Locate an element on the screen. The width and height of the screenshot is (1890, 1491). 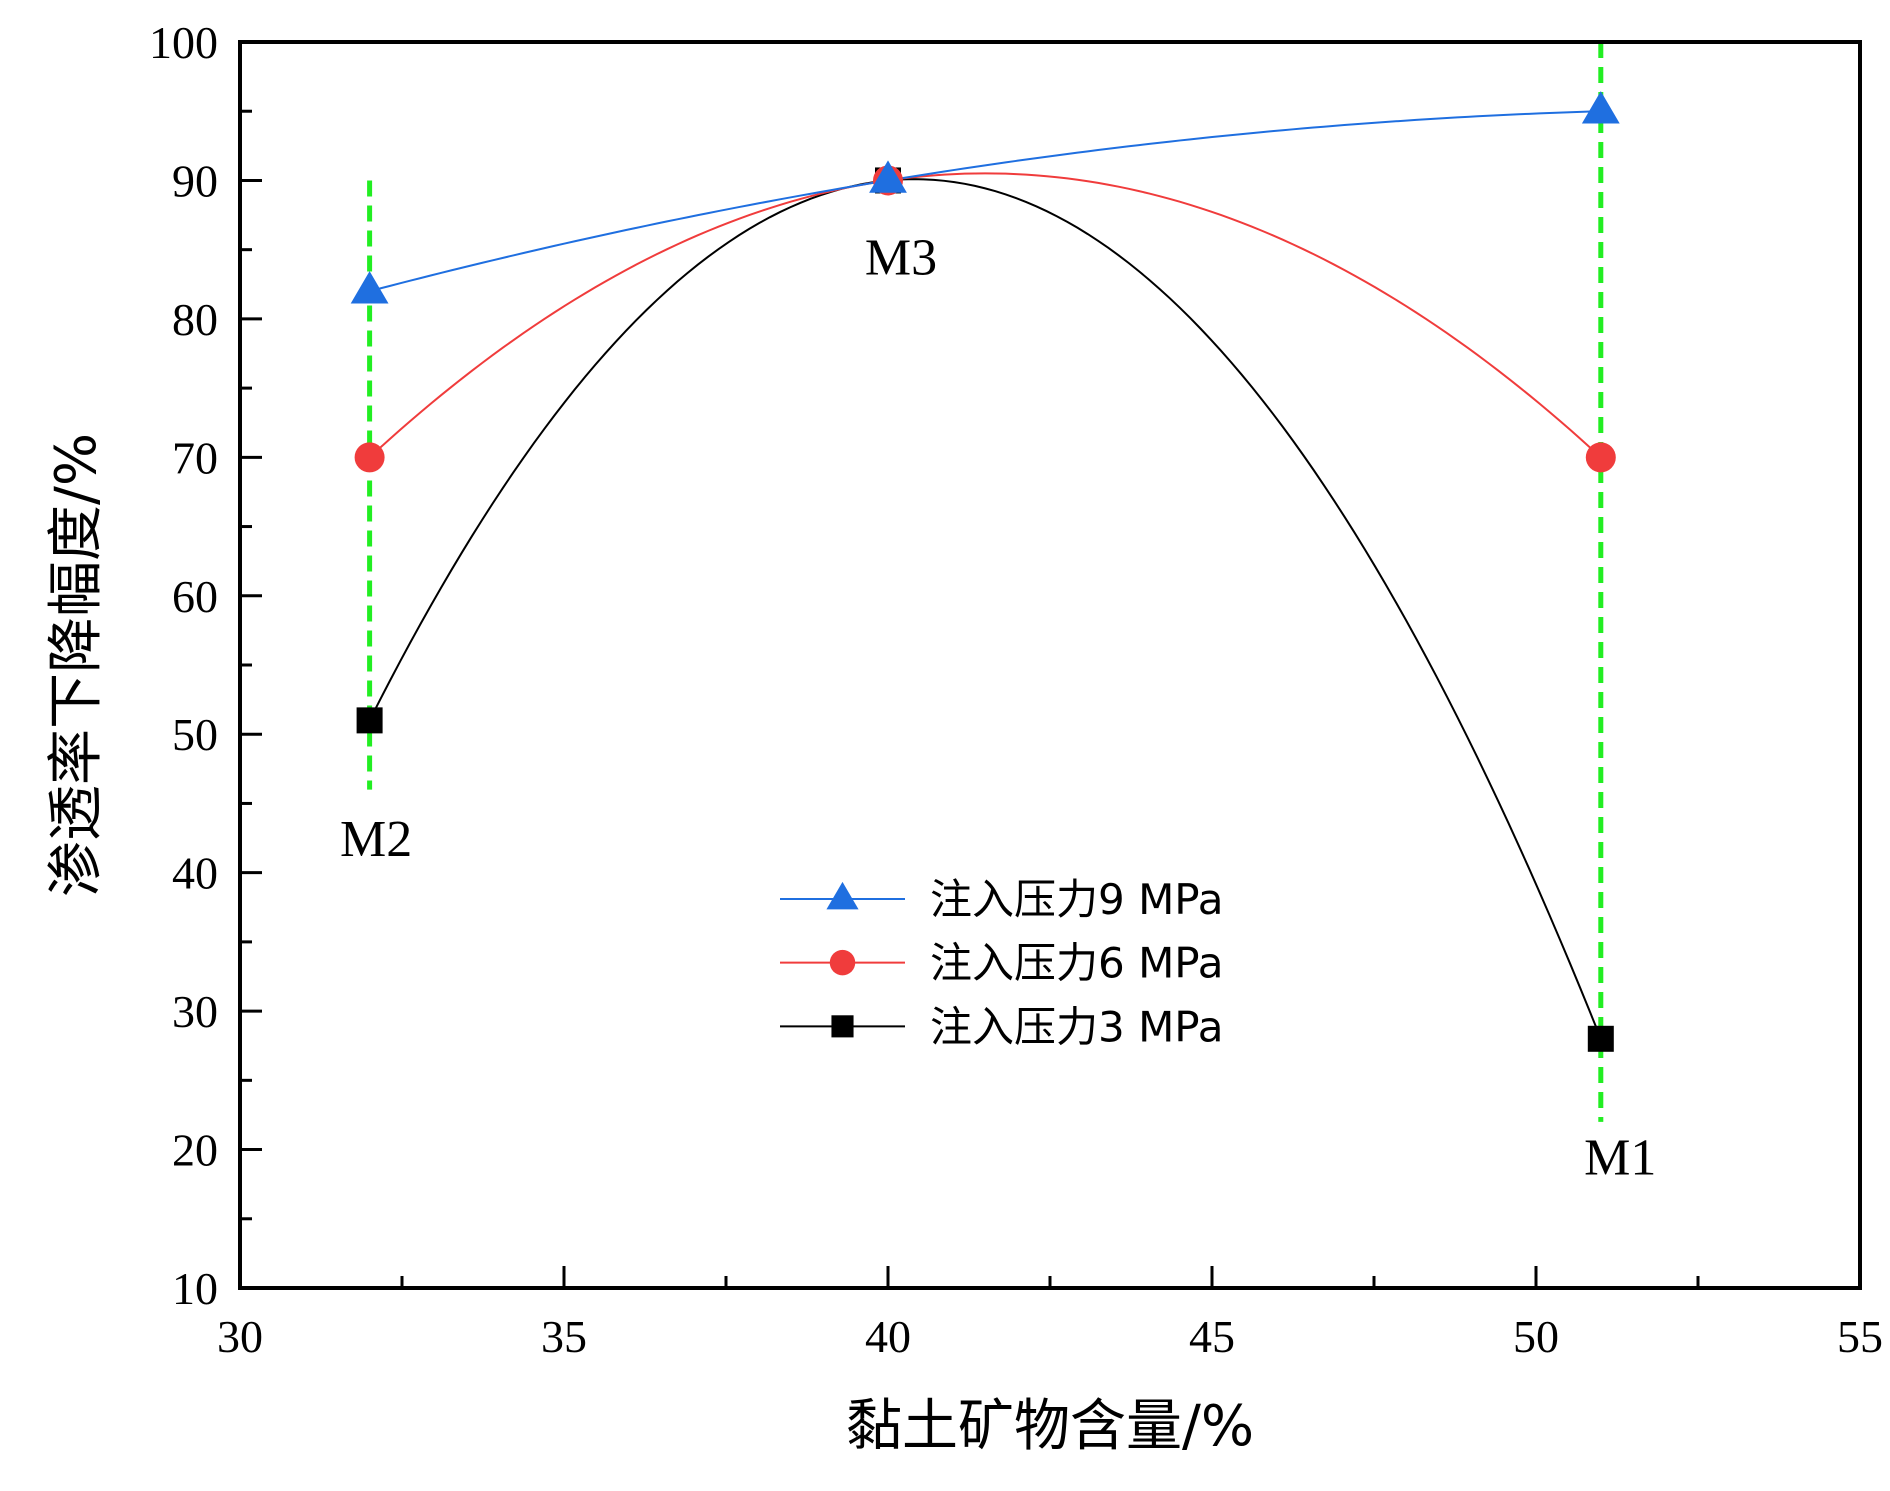
legend-label-3: 注入压力9 MPa is located at coordinates (1077, 899).